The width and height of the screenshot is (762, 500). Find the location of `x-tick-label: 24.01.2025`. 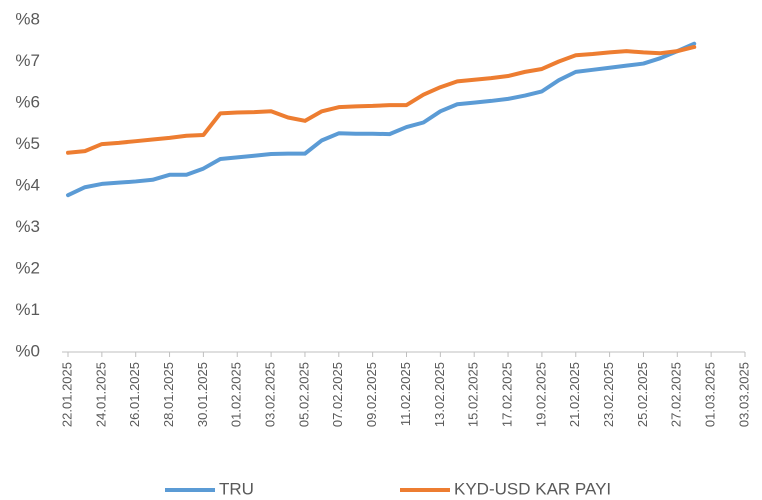

x-tick-label: 24.01.2025 is located at coordinates (100, 394).